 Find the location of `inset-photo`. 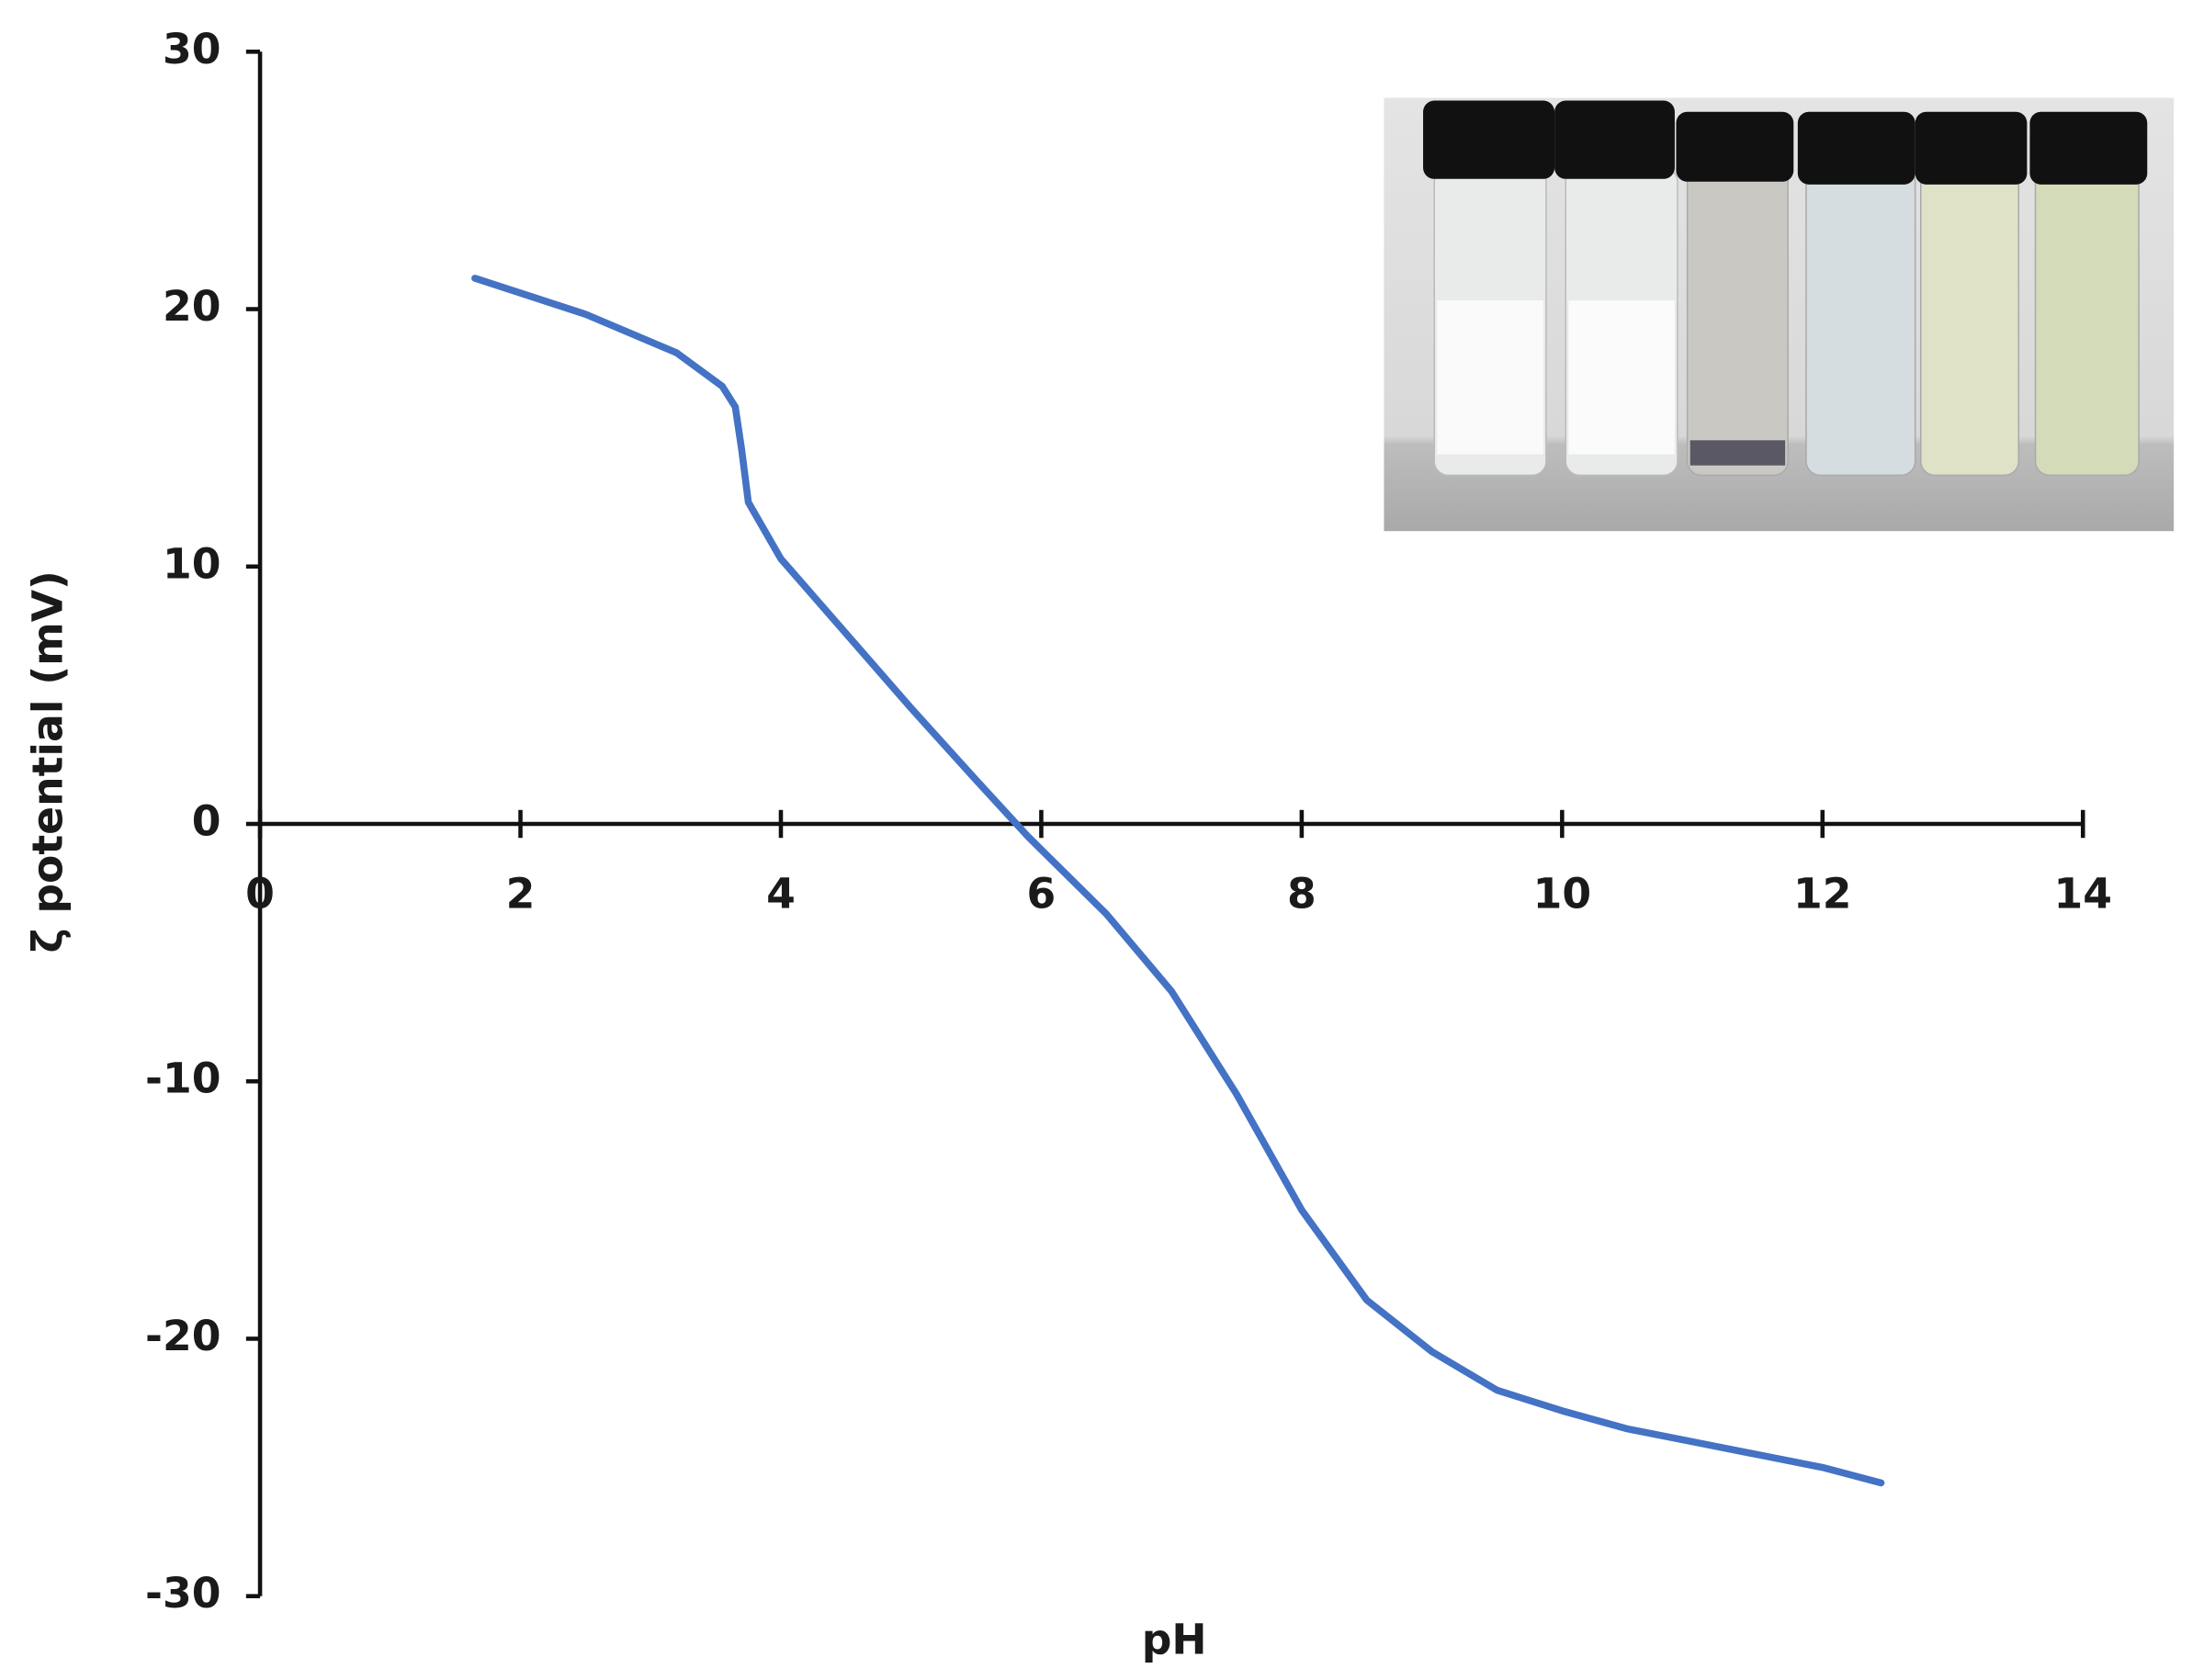

inset-photo is located at coordinates (1779, 314).